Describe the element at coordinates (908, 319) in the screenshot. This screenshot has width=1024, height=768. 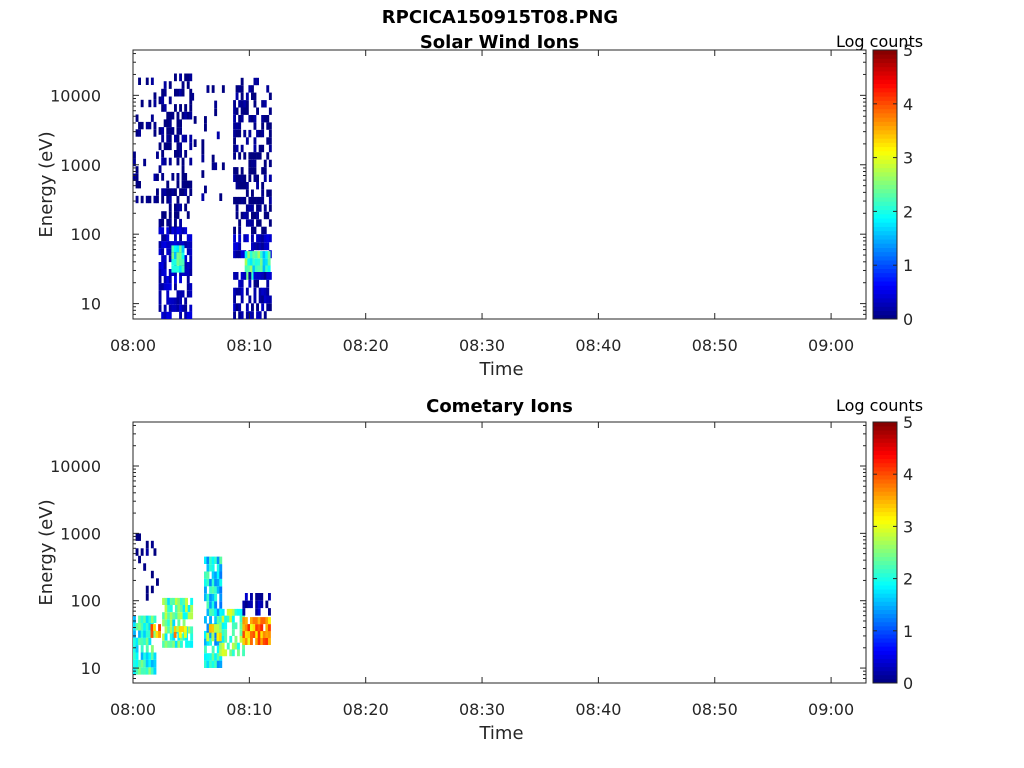
I see `colorbar-tick-label: 0` at that location.